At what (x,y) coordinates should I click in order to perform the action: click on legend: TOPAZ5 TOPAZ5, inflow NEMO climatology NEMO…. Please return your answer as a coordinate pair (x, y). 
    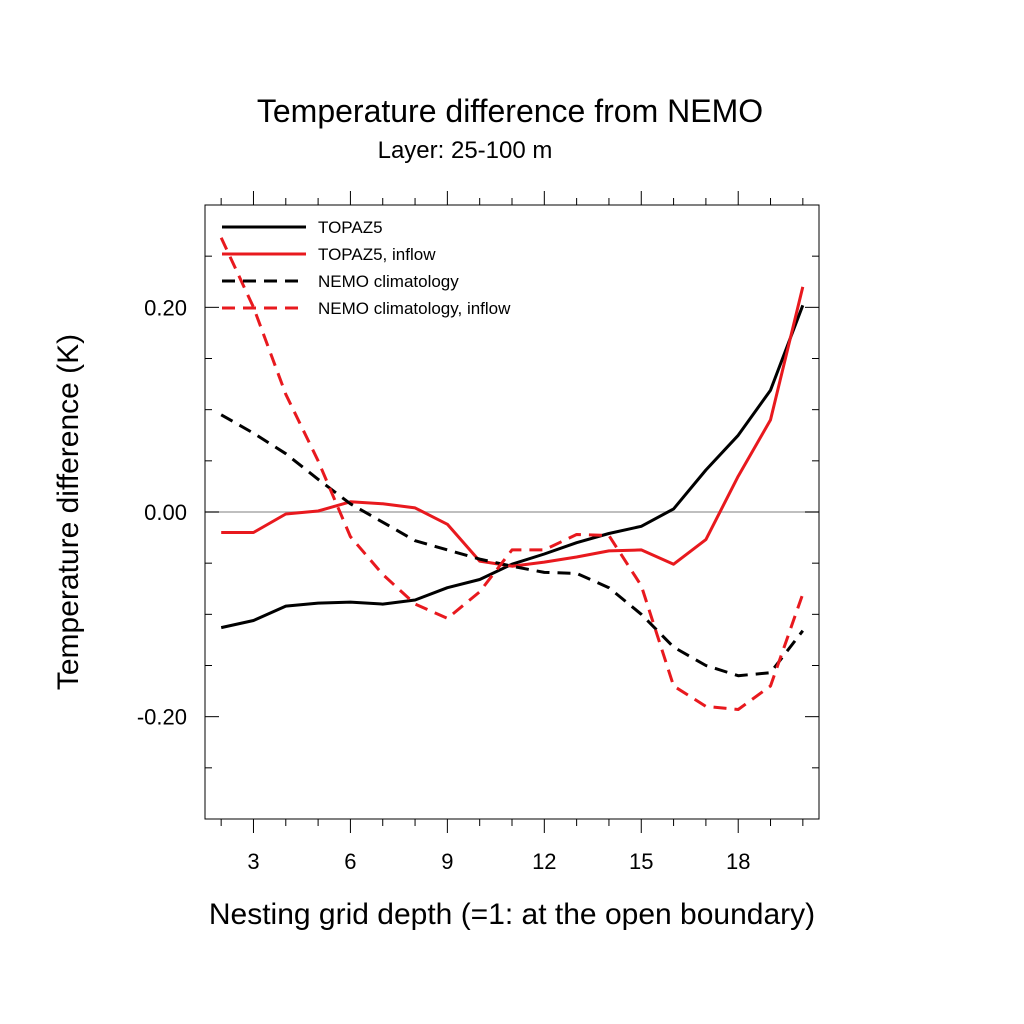
    Looking at the image, I should click on (366, 268).